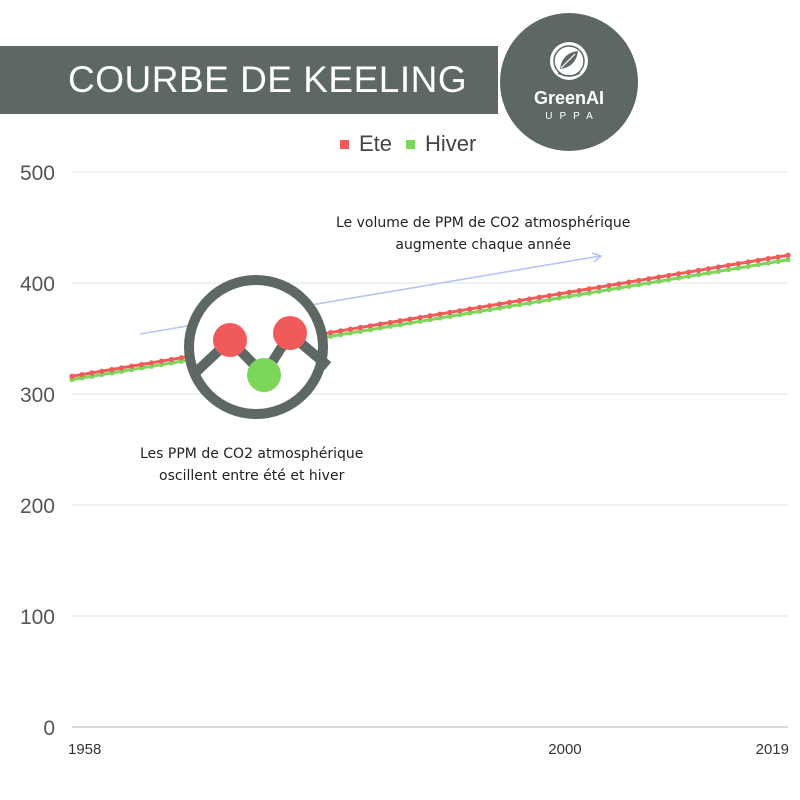 The width and height of the screenshot is (800, 800). I want to click on legend-label-ete: Ete, so click(376, 143).